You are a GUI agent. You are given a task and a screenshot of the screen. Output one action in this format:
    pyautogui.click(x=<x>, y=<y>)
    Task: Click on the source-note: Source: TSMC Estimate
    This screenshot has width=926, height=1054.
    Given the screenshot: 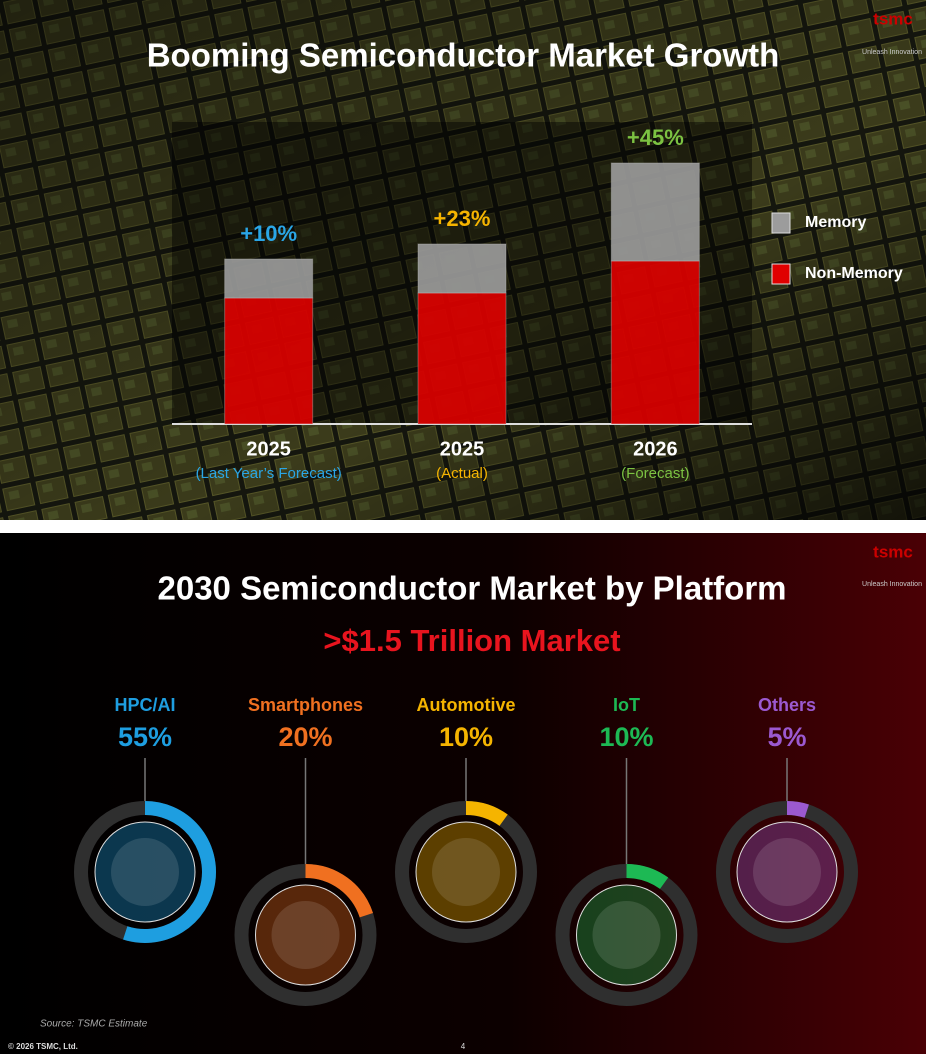 What is the action you would take?
    pyautogui.click(x=94, y=1024)
    